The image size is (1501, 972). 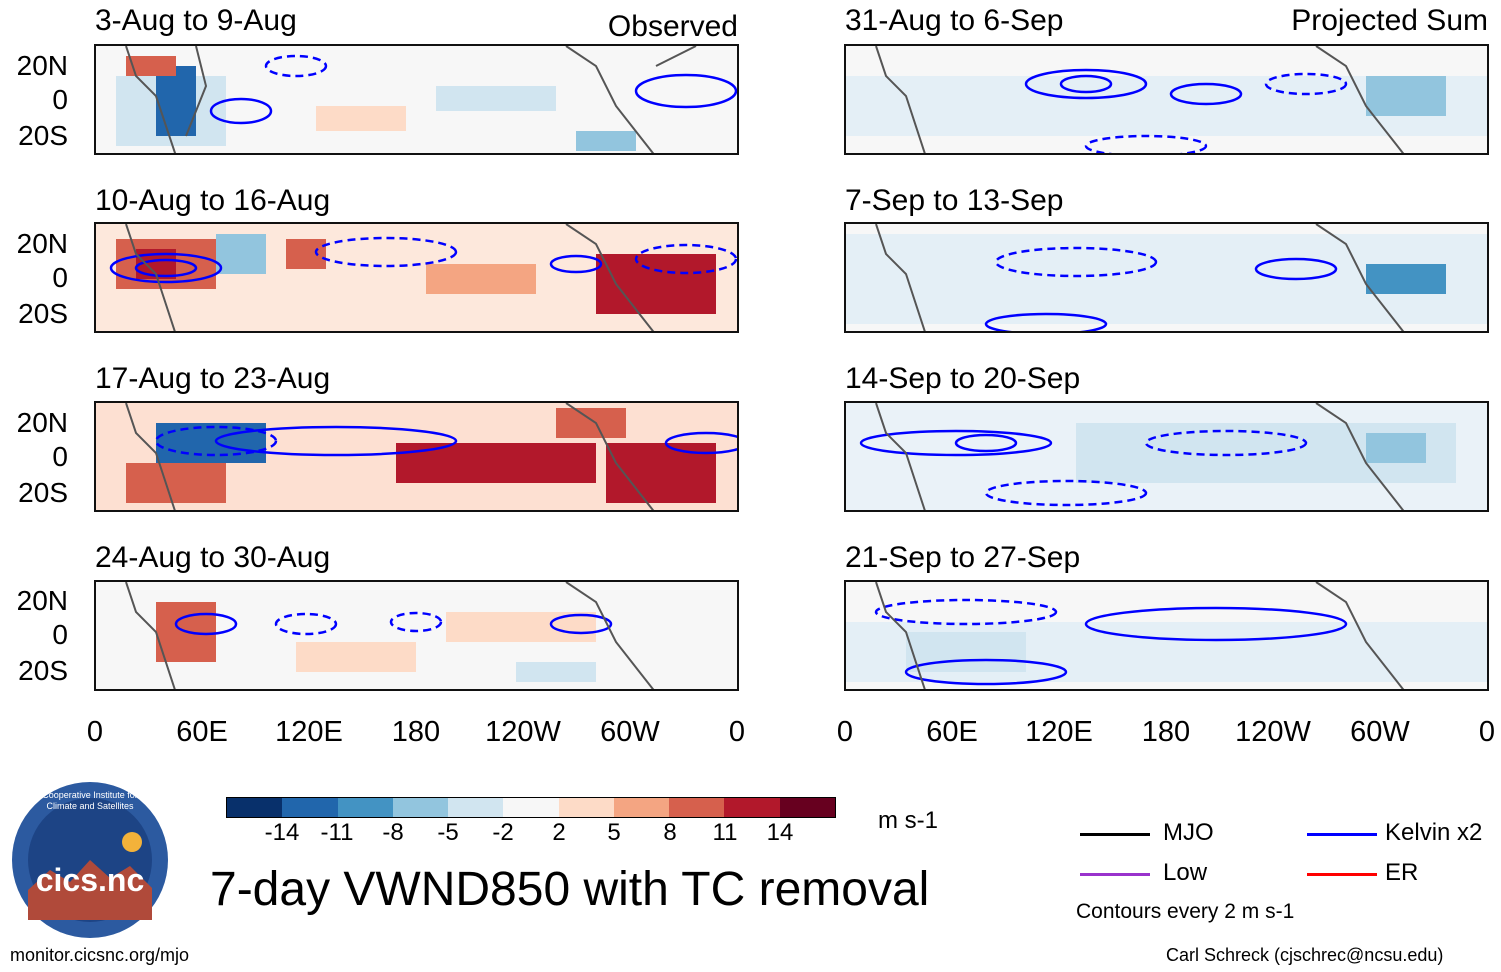 What do you see at coordinates (1342, 834) in the screenshot?
I see `legend-line-kelvin` at bounding box center [1342, 834].